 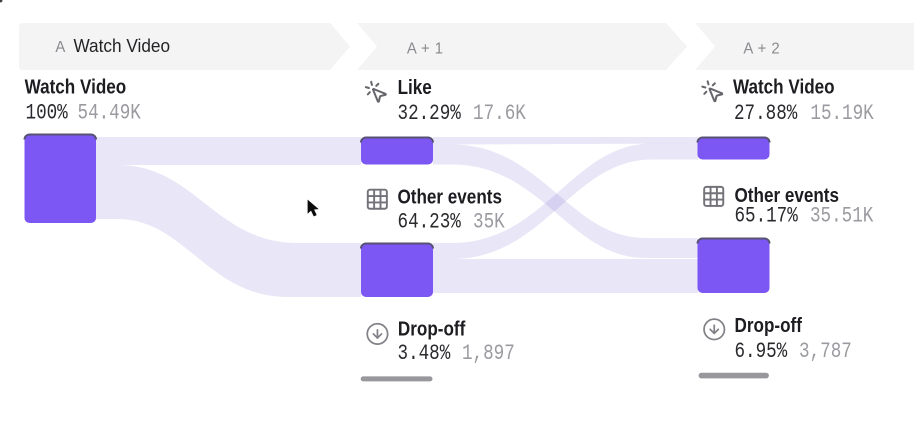 What do you see at coordinates (841, 215) in the screenshot?
I see `svg-text: 35.51K` at bounding box center [841, 215].